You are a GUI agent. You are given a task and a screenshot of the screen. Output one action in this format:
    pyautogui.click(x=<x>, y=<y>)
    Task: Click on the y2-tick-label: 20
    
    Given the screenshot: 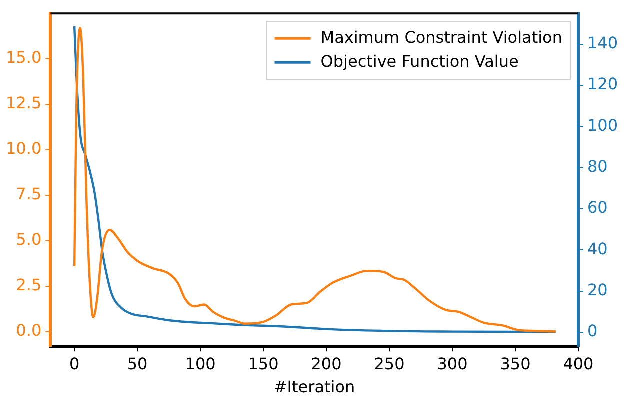 What is the action you would take?
    pyautogui.click(x=597, y=290)
    